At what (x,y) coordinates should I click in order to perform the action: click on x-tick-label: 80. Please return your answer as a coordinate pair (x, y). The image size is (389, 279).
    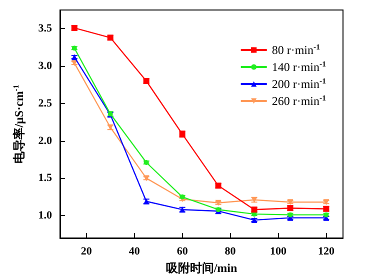
    Looking at the image, I should click on (230, 252).